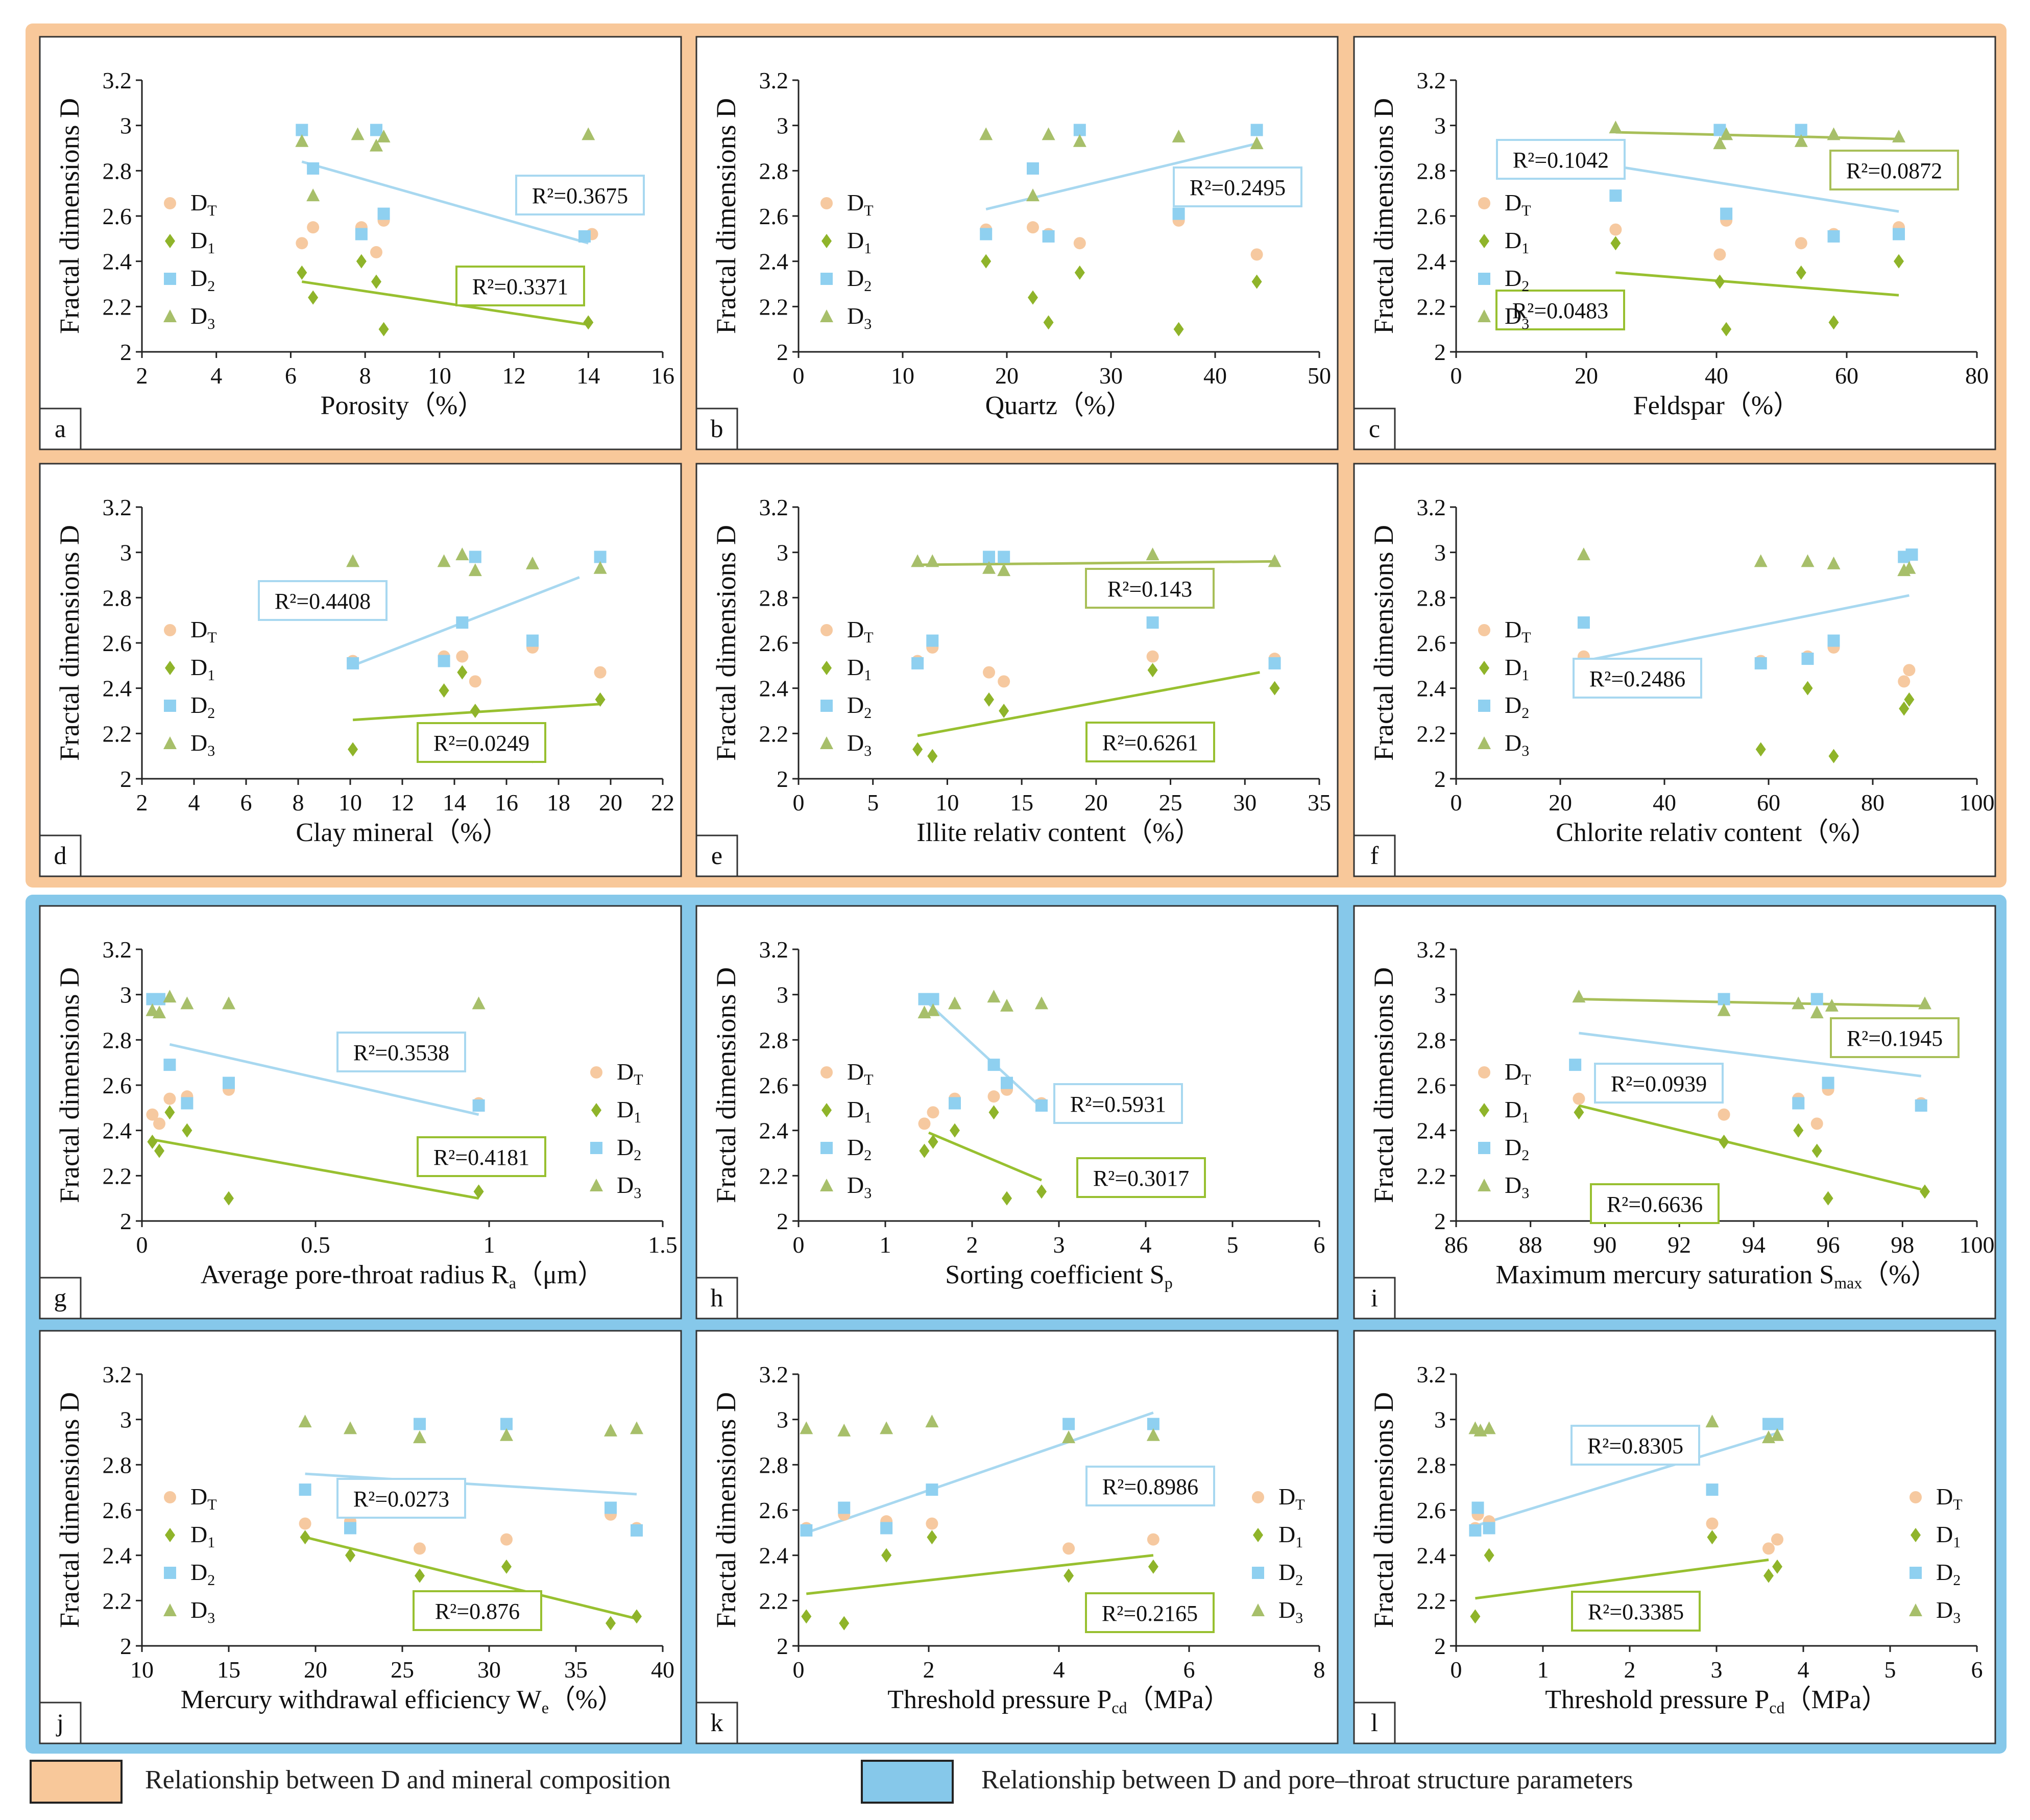 The image size is (2030, 1820). Describe the element at coordinates (1096, 563) in the screenshot. I see `trend-line-D3` at that location.